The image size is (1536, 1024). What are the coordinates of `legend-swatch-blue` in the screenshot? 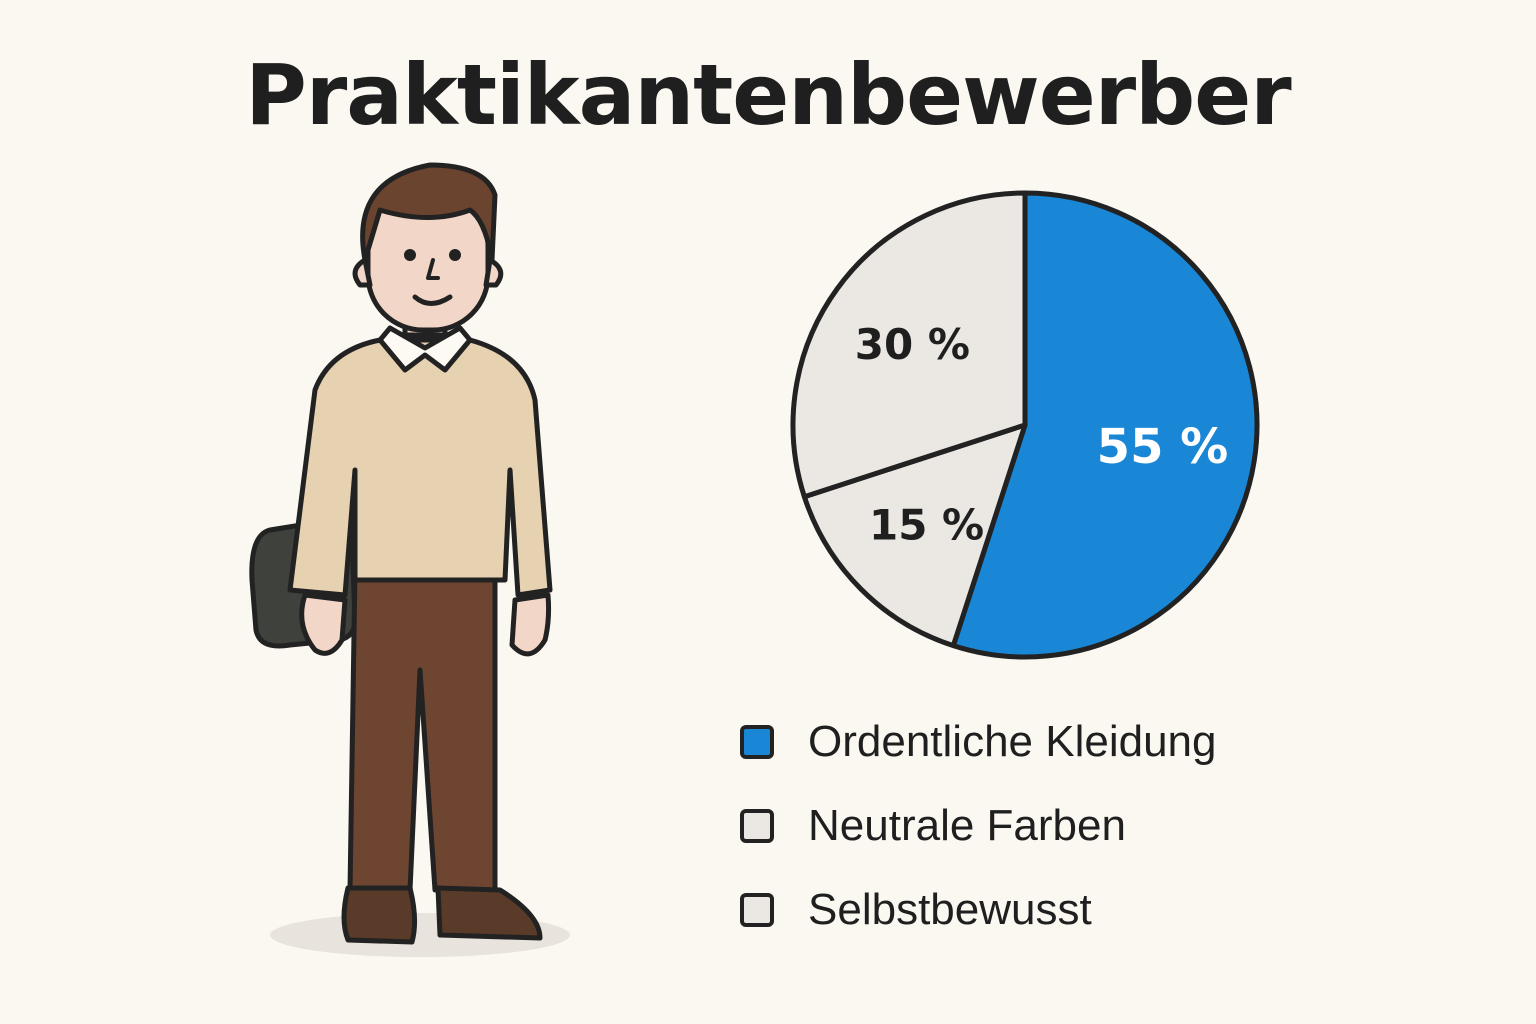 It's located at (757, 742).